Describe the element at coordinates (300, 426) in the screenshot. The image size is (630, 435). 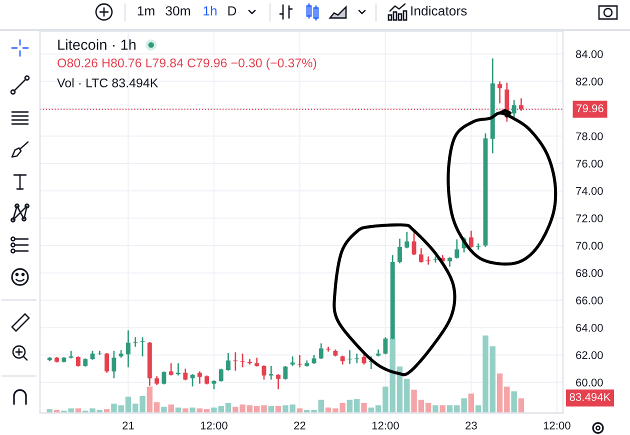
I see `x-tick-label: 22` at that location.